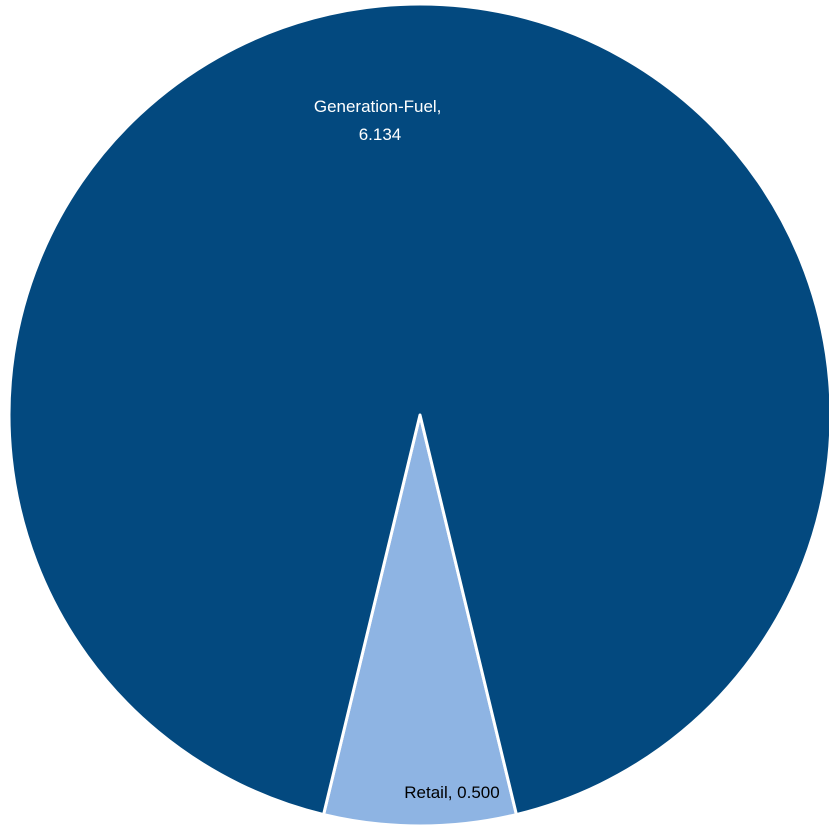  What do you see at coordinates (380, 120) in the screenshot?
I see `slice-label-generation-fuel: Generation-Fuel, 6.134` at bounding box center [380, 120].